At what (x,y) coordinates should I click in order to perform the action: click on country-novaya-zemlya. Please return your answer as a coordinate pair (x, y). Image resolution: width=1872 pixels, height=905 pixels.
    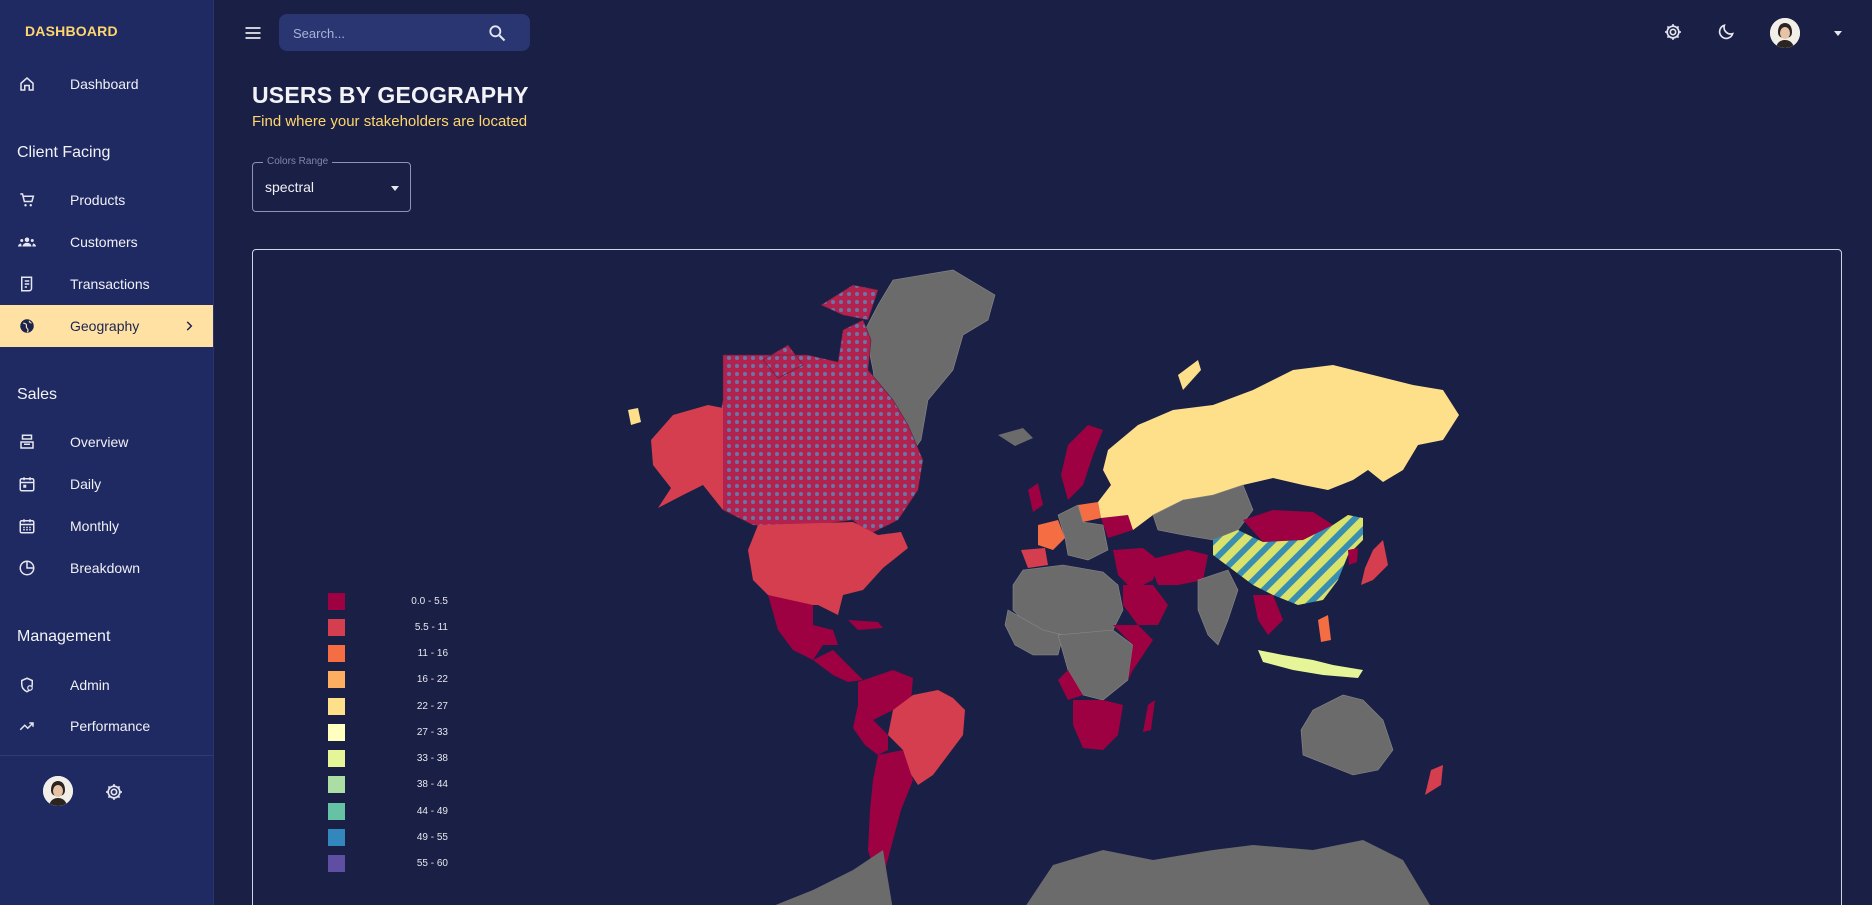
    Looking at the image, I should click on (1189, 375).